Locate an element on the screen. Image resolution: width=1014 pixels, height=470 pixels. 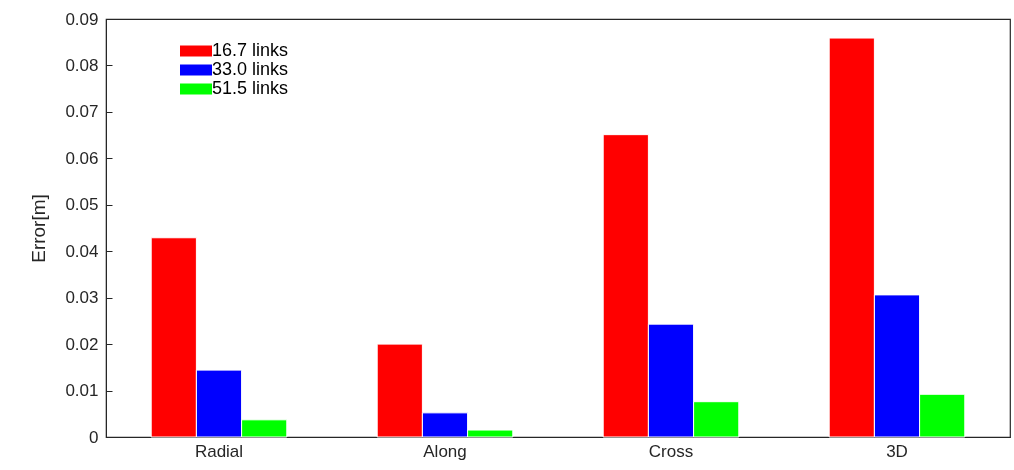
x-tick-label: 3D is located at coordinates (897, 451).